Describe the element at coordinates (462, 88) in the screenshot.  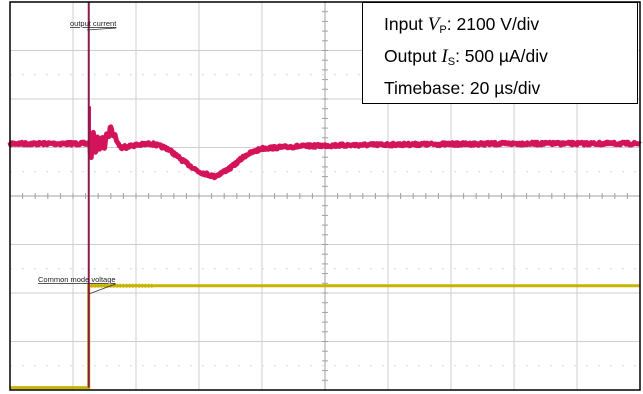
I see `legend-line-timebase: Timebase: 20 µs/div` at that location.